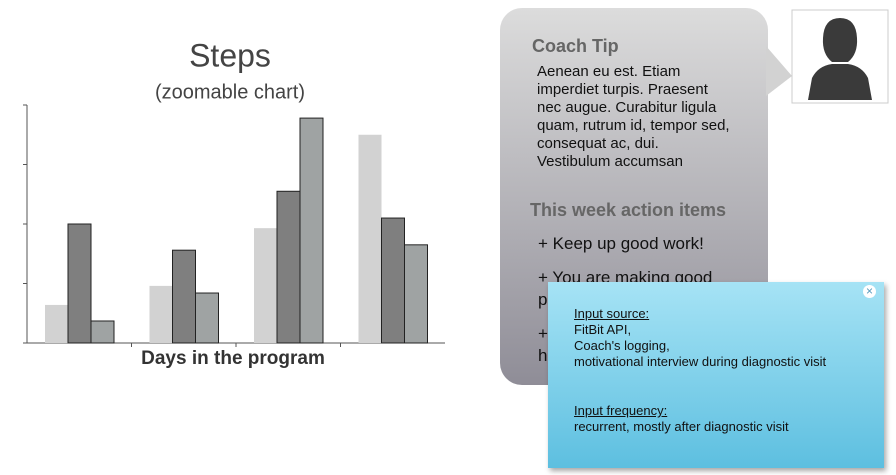 This screenshot has height=475, width=896. I want to click on chart-title: Steps, so click(230, 55).